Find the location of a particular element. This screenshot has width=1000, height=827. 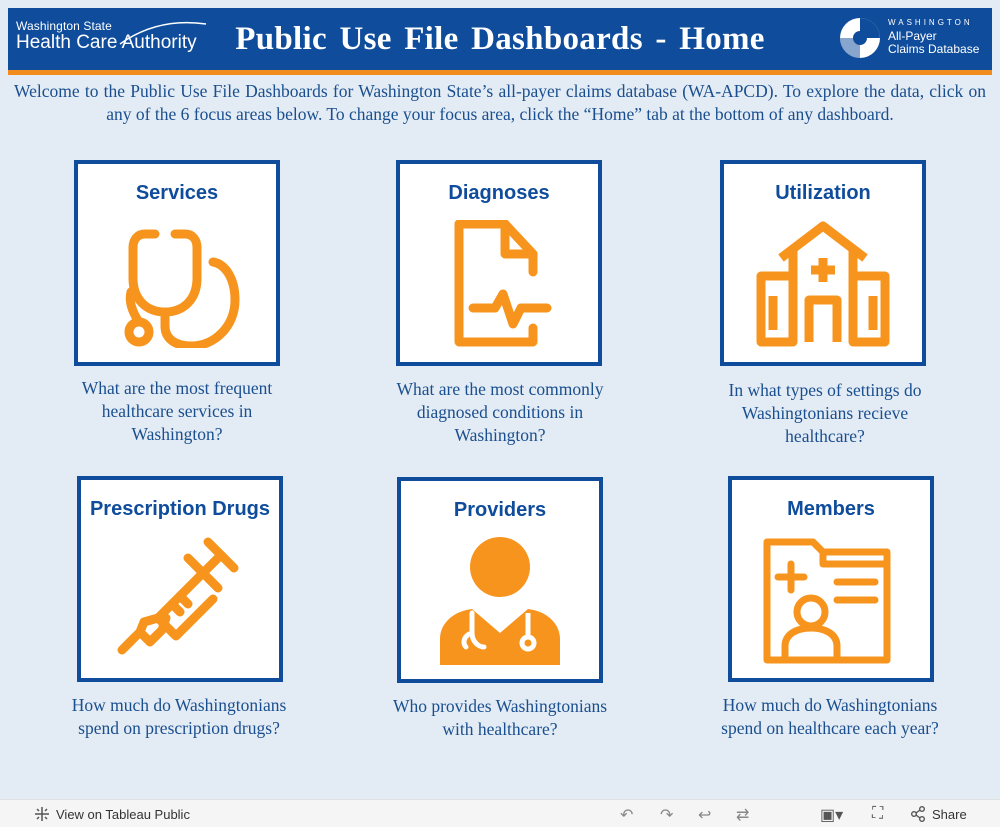

wa-apcd-logo: WASHINGTON All-Payer Claims Database is located at coordinates (911, 38).